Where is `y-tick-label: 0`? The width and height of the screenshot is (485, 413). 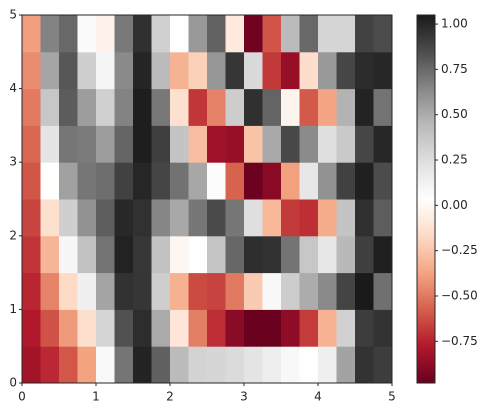
y-tick-label: 0 is located at coordinates (13, 383).